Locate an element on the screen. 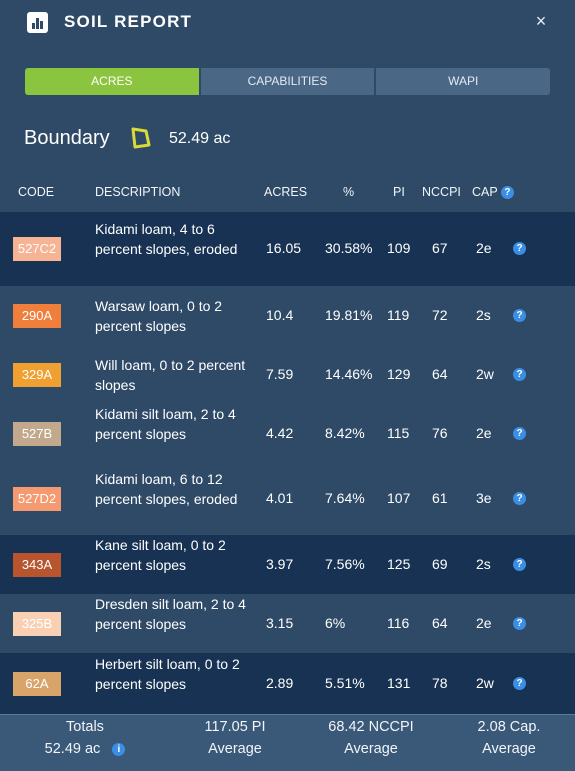 The width and height of the screenshot is (575, 771). soil-acres: 2.89 is located at coordinates (280, 682).